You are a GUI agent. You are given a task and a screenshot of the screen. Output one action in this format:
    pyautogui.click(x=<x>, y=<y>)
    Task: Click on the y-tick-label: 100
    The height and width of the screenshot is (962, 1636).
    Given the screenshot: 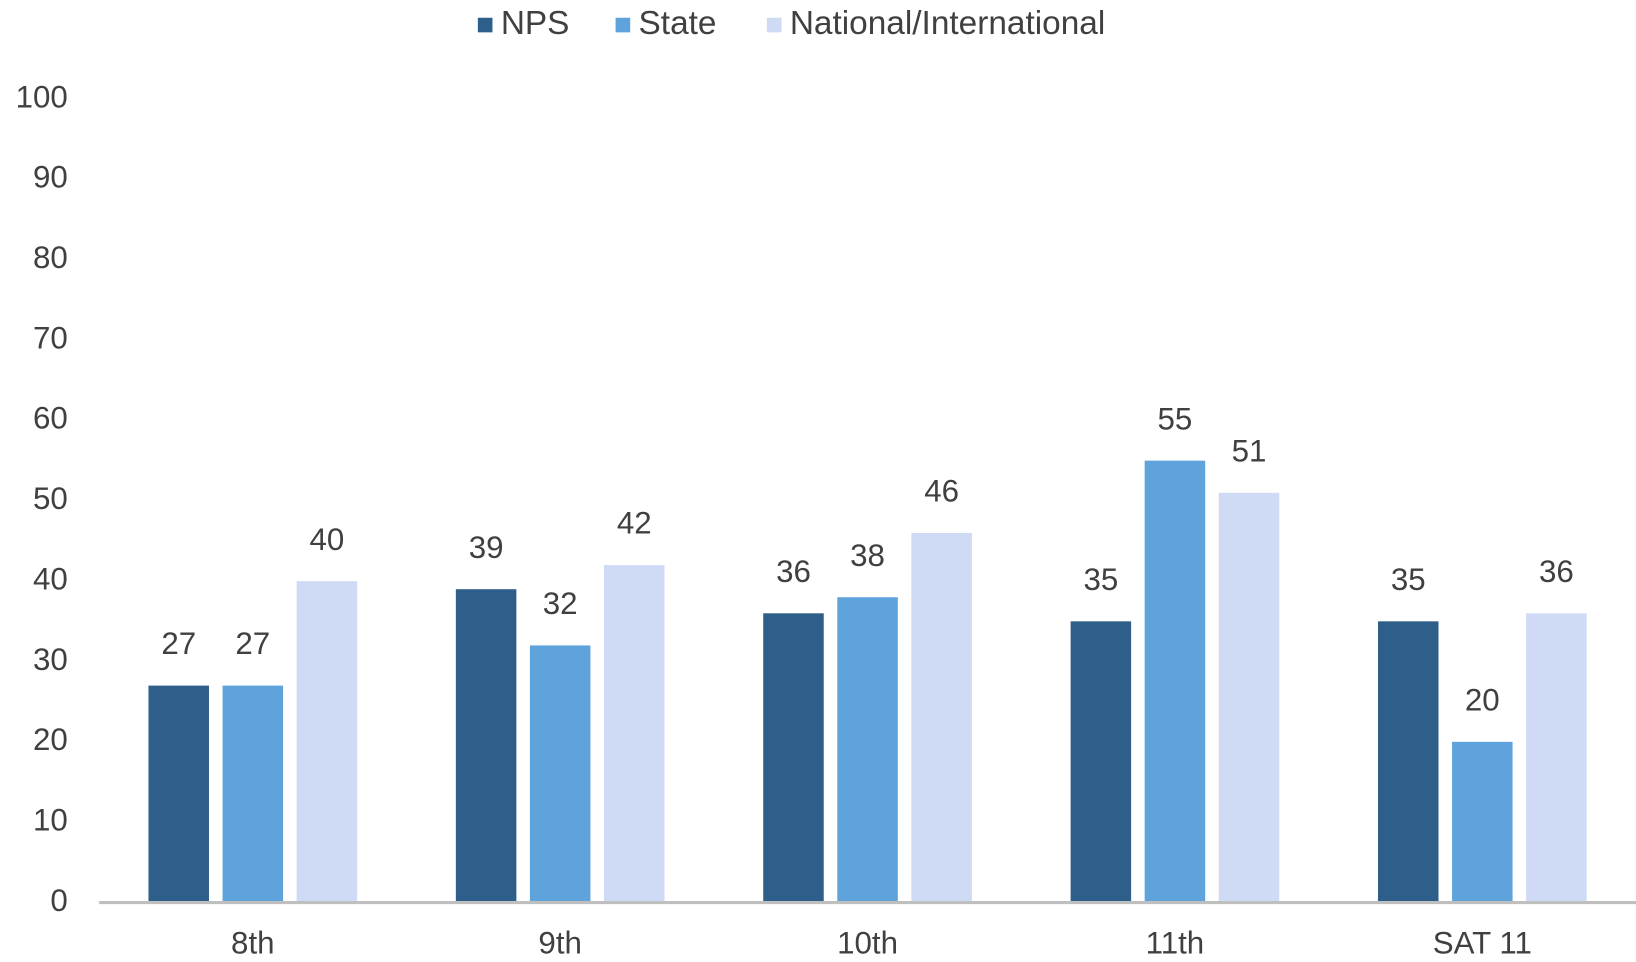 What is the action you would take?
    pyautogui.click(x=42, y=96)
    